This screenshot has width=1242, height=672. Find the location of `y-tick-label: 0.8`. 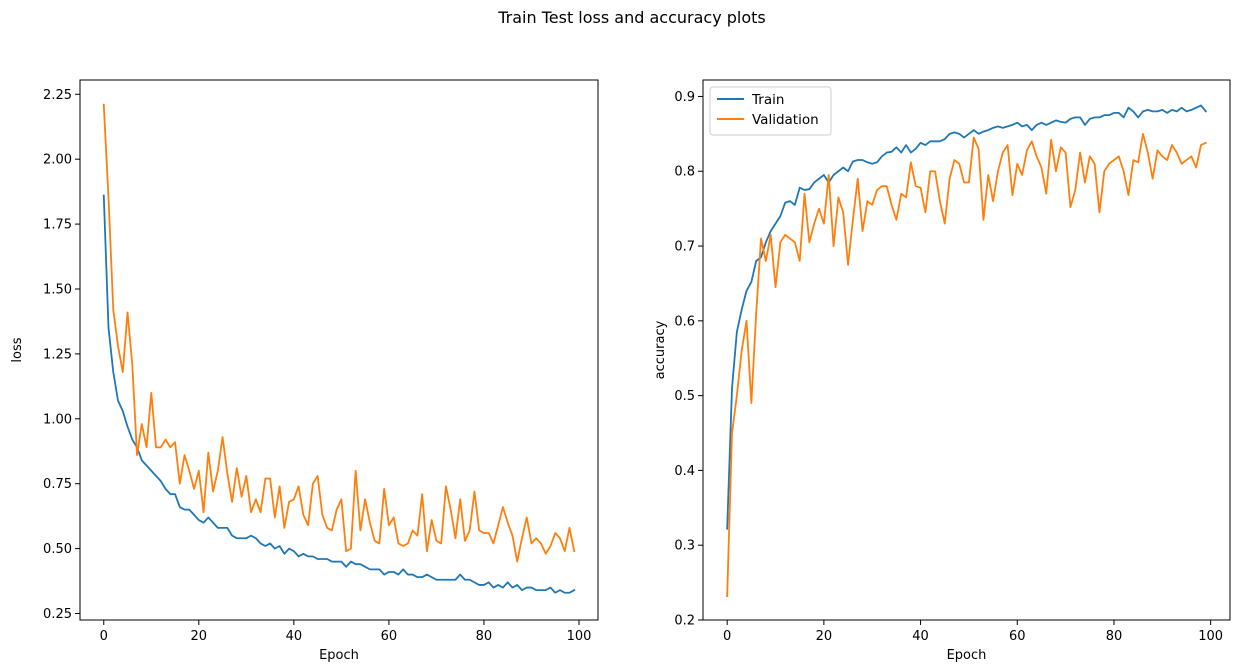

y-tick-label: 0.8 is located at coordinates (684, 172).